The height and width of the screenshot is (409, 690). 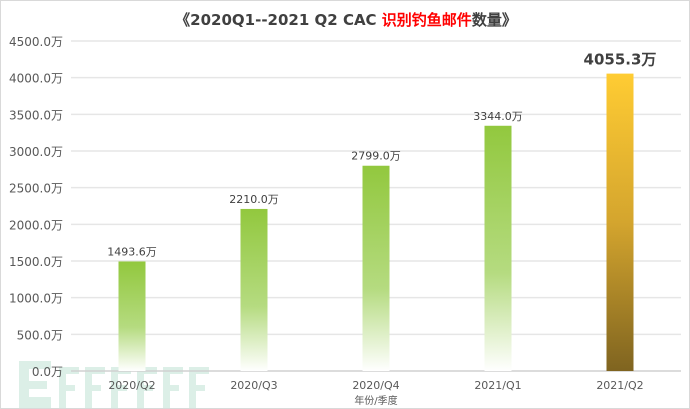 I want to click on bar-2021-Q2, so click(x=620, y=222).